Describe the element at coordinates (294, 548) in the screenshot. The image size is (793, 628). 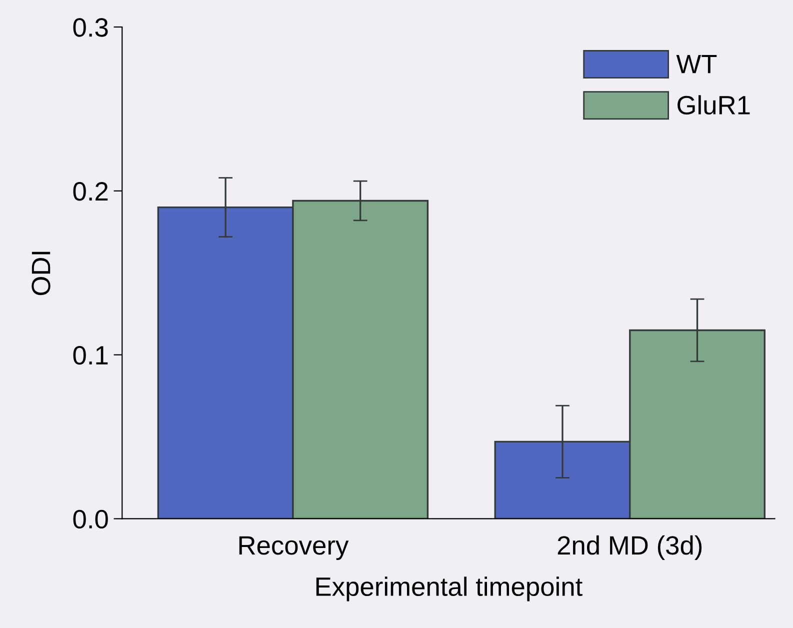
I see `x-tick-label: Recovery` at that location.